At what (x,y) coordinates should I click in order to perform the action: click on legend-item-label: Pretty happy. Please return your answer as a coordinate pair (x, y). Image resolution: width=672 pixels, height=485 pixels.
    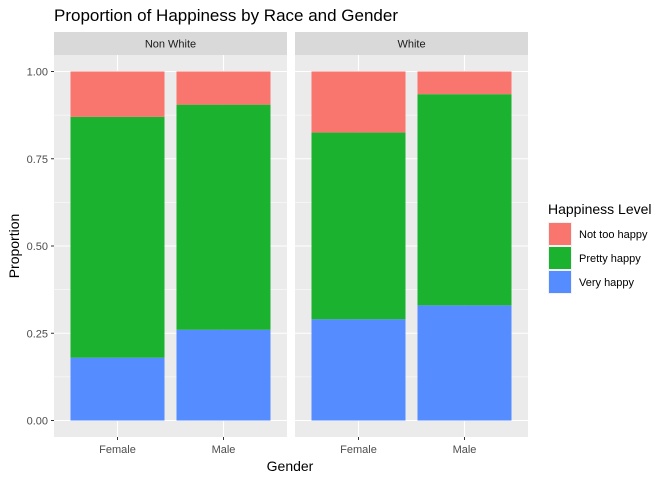
    Looking at the image, I should click on (610, 259).